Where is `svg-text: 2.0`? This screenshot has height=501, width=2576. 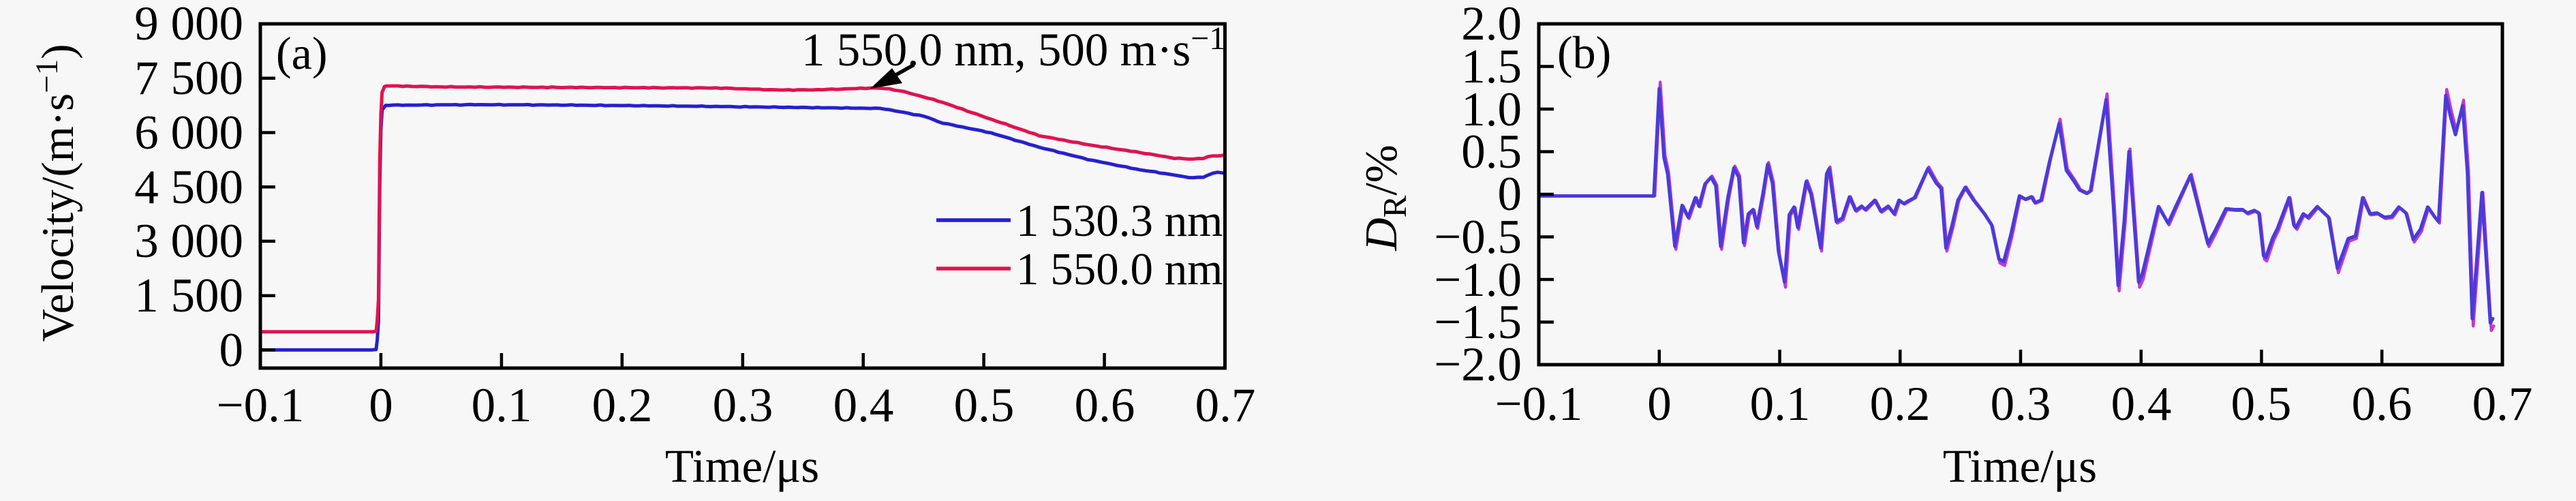
svg-text: 2.0 is located at coordinates (1491, 25).